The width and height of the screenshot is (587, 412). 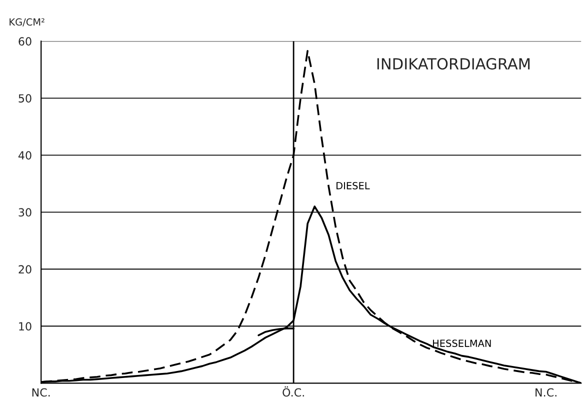 I want to click on y-tick-label: 30, so click(x=25, y=212).